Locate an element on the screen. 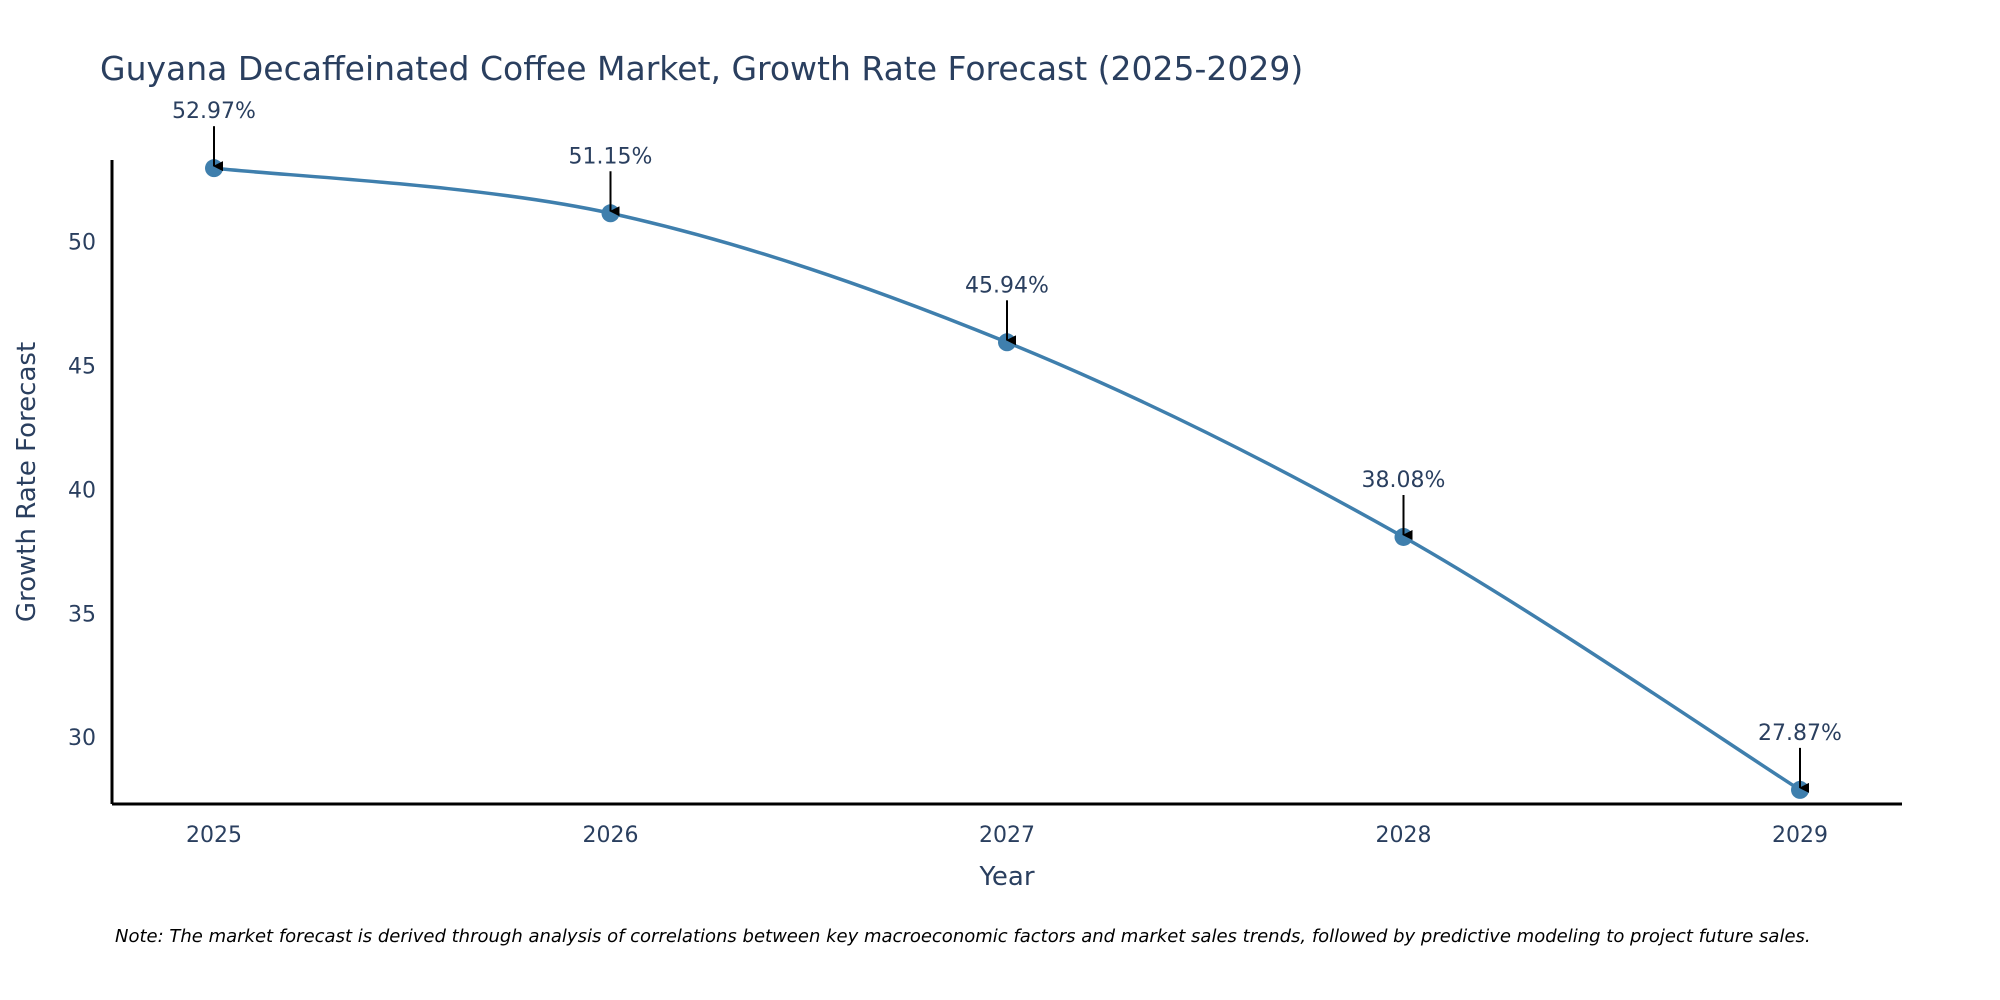 Image resolution: width=2000 pixels, height=1000 pixels. y-tick-label: 40 is located at coordinates (82, 490).